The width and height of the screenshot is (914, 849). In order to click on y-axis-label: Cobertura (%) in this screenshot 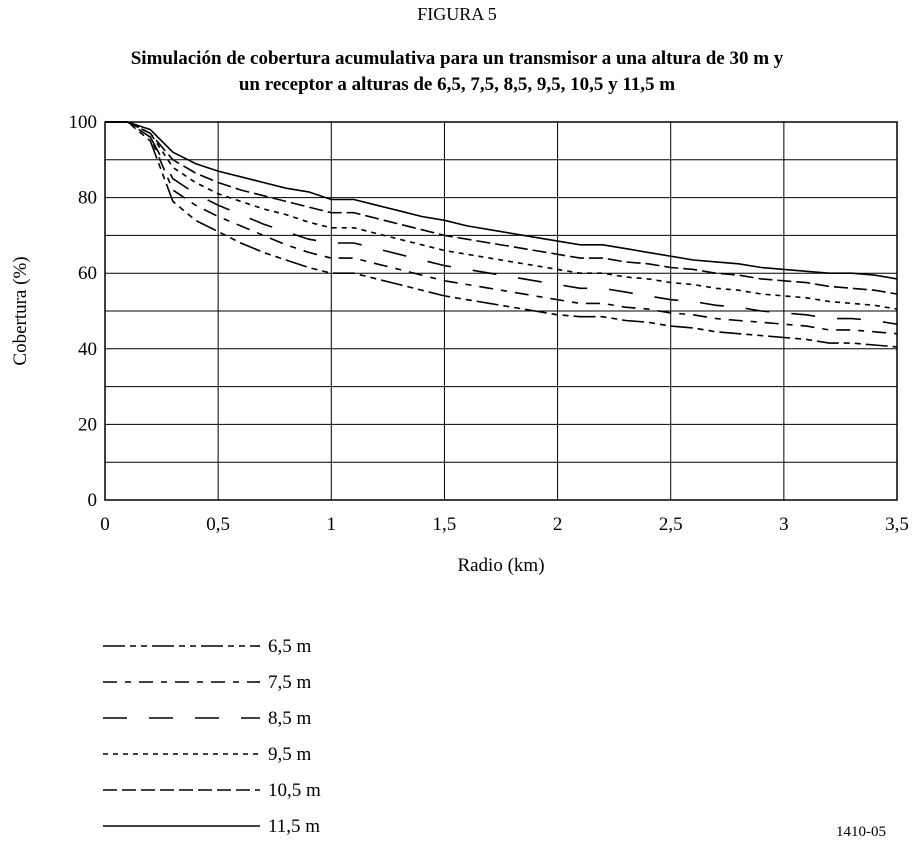, I will do `click(20, 310)`.